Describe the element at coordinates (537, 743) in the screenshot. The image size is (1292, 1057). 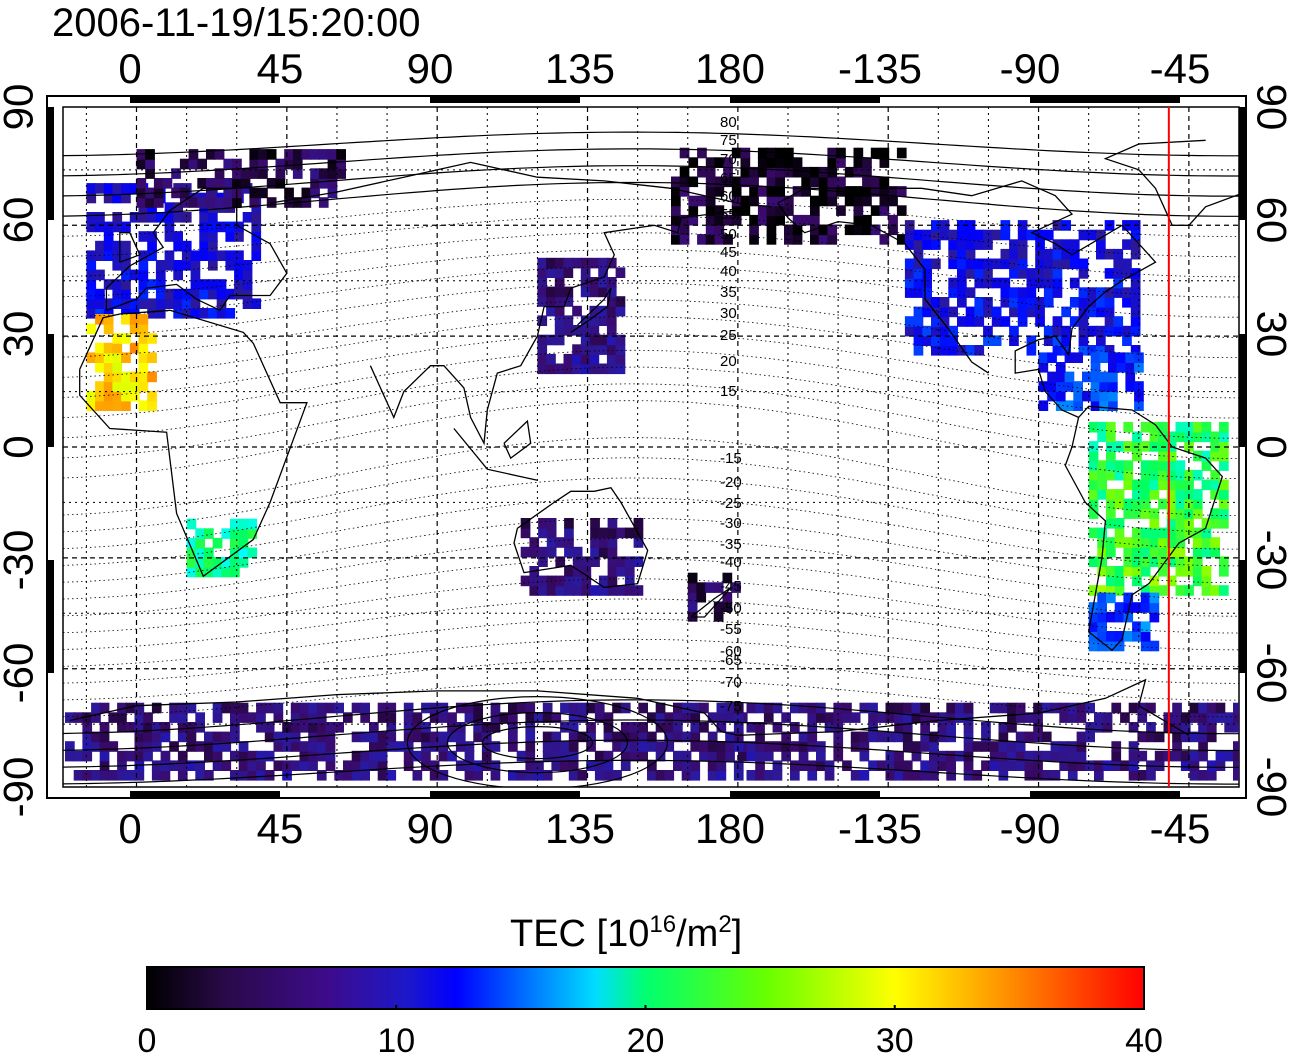
I see `contour-loop` at that location.